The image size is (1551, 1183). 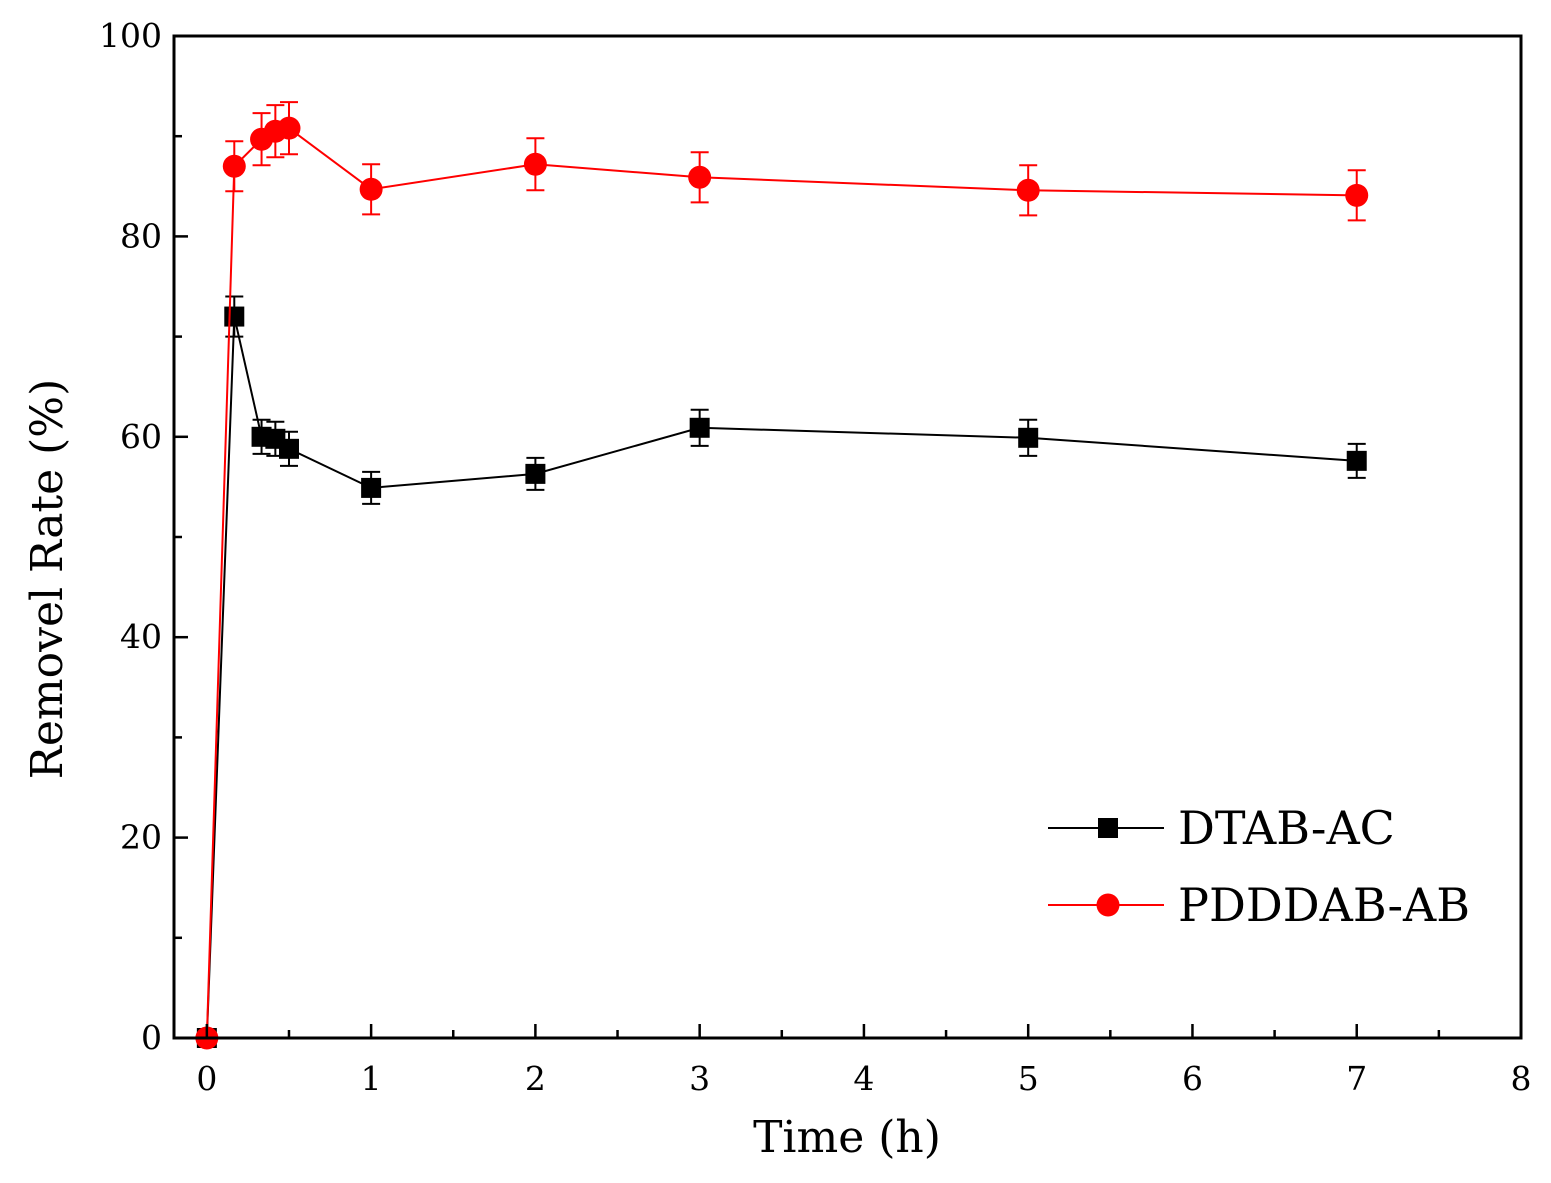 What do you see at coordinates (141, 837) in the screenshot?
I see `y-tick-label: 20` at bounding box center [141, 837].